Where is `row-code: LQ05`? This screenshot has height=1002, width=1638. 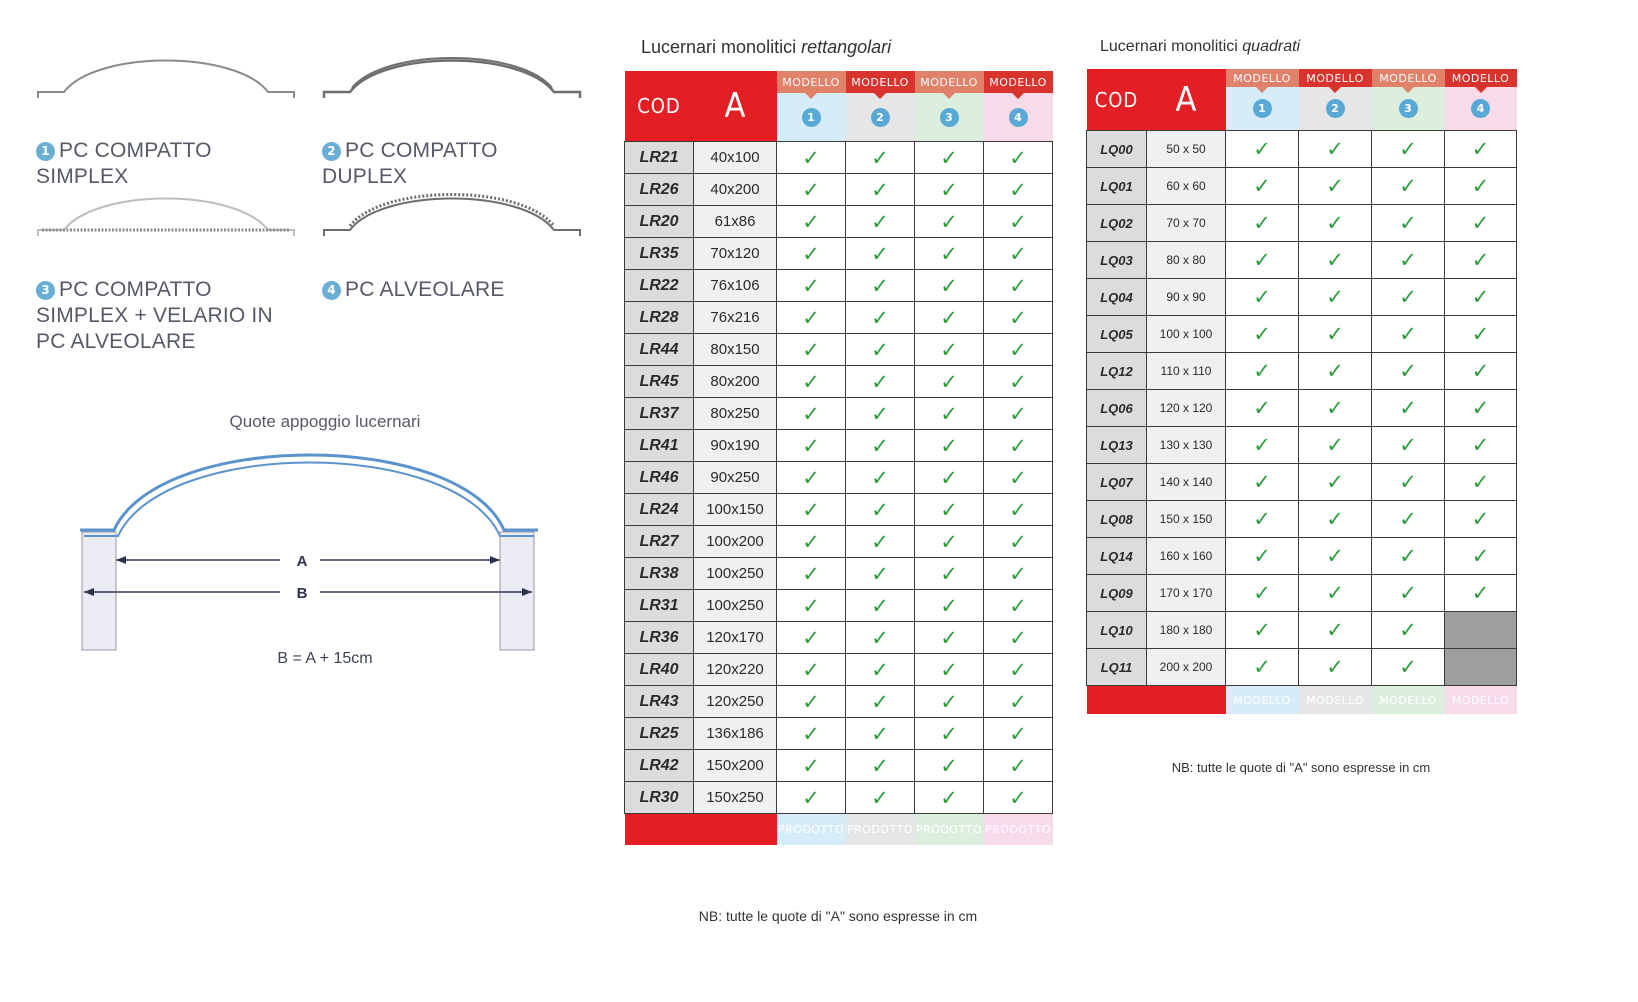
row-code: LQ05 is located at coordinates (1116, 334).